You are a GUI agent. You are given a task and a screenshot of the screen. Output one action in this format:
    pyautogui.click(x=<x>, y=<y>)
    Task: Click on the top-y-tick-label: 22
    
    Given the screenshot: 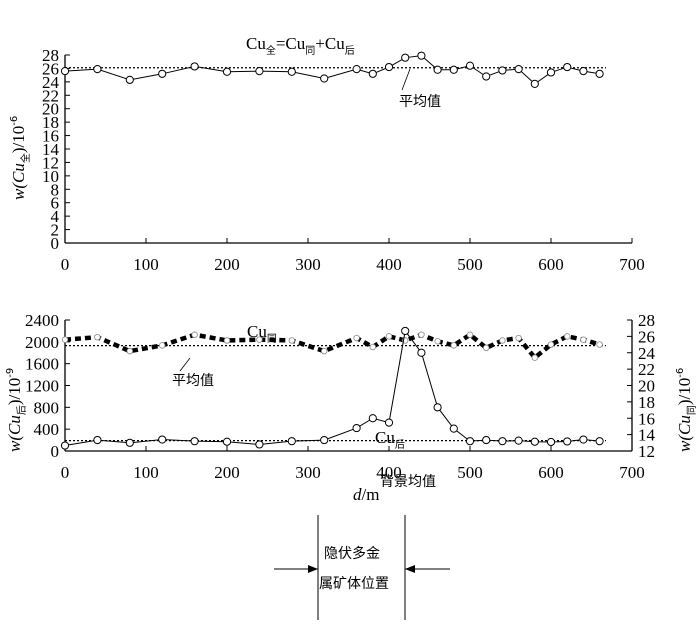 What is the action you would take?
    pyautogui.click(x=50, y=95)
    